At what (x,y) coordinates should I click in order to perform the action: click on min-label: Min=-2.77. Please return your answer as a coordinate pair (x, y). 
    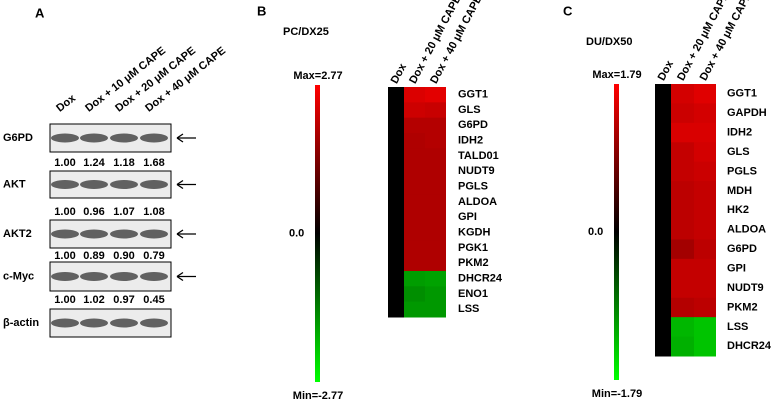
    Looking at the image, I should click on (318, 395).